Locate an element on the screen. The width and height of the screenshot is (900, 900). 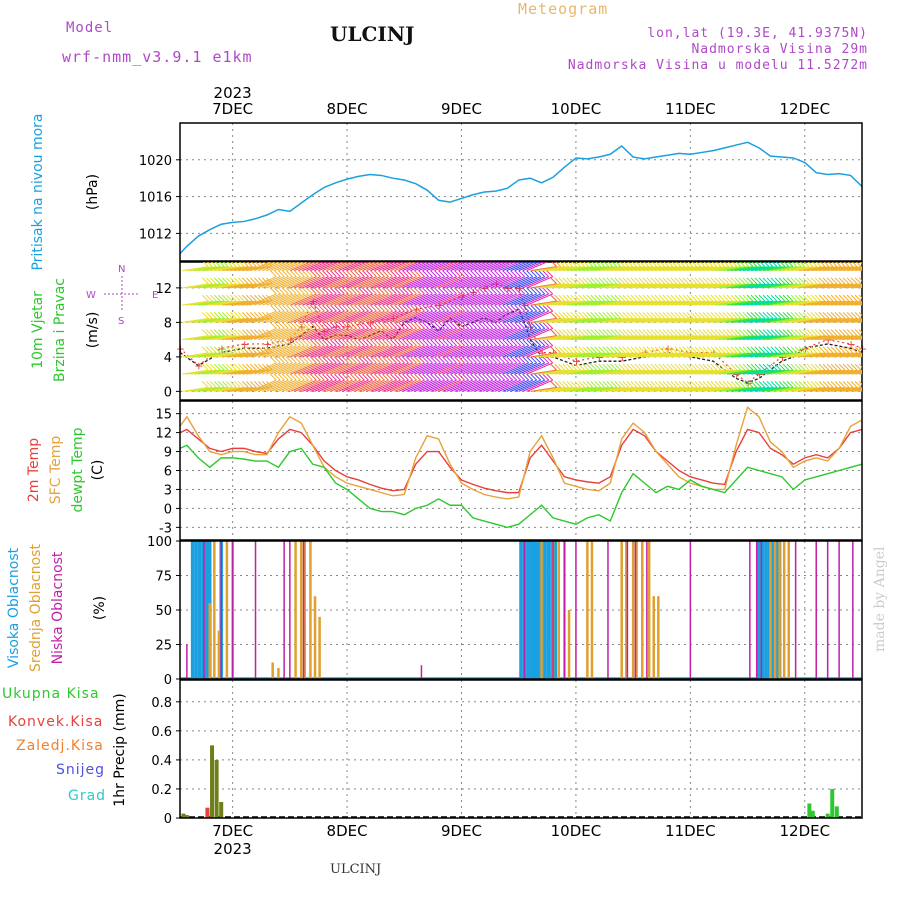
cloud-mid-bar is located at coordinates (642, 610).